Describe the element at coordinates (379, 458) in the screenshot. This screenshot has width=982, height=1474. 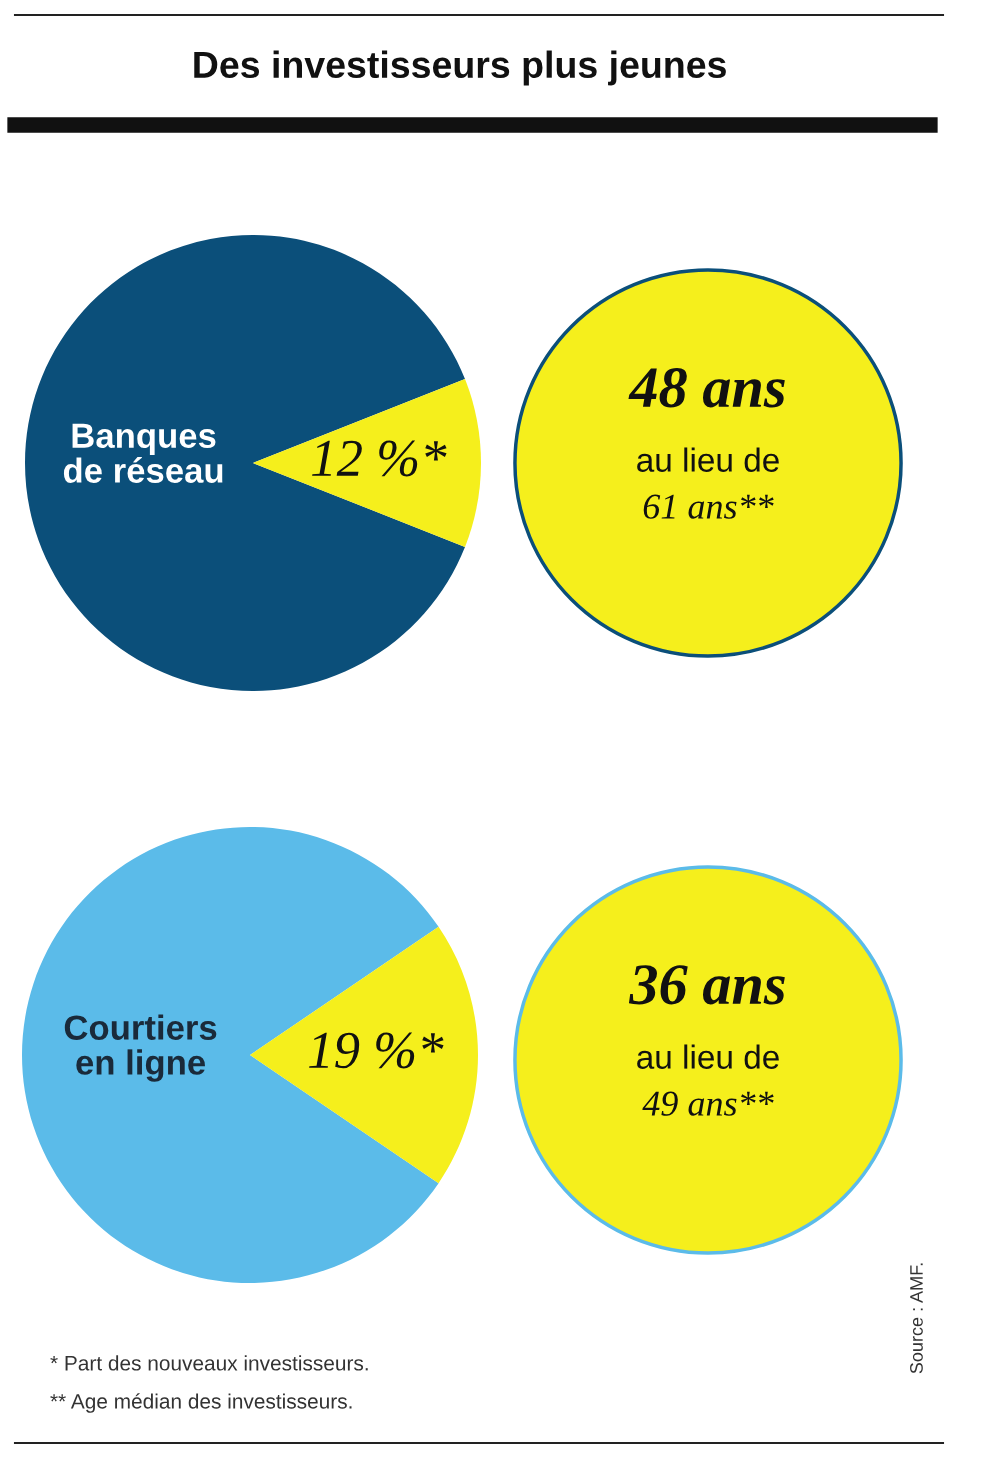
I see `data-label: 12 %*` at that location.